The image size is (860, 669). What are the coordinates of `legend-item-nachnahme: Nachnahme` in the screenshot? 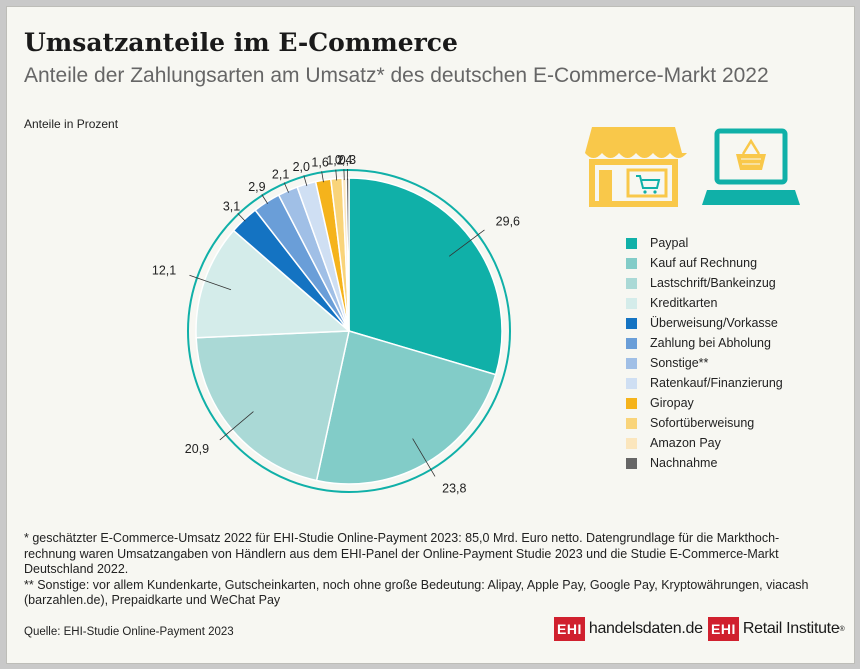 It's located at (704, 463).